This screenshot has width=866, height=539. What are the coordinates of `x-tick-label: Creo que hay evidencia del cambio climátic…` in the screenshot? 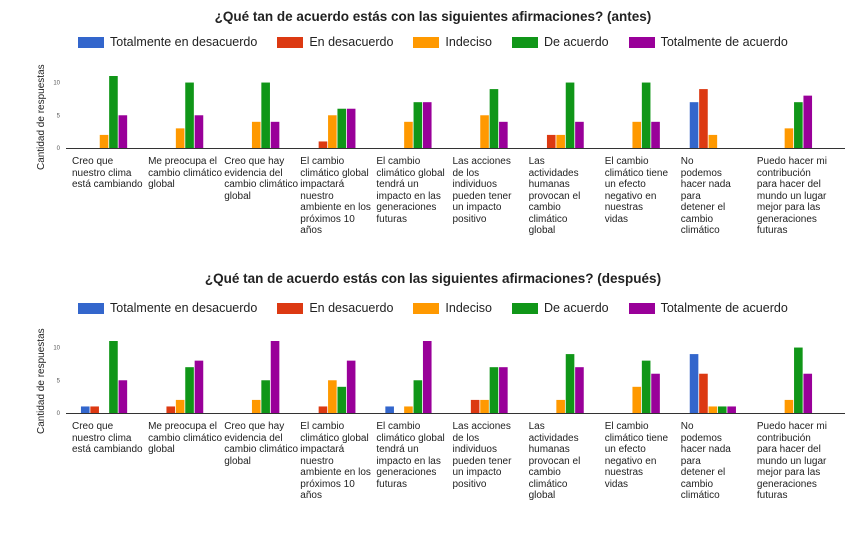 It's located at (264, 444).